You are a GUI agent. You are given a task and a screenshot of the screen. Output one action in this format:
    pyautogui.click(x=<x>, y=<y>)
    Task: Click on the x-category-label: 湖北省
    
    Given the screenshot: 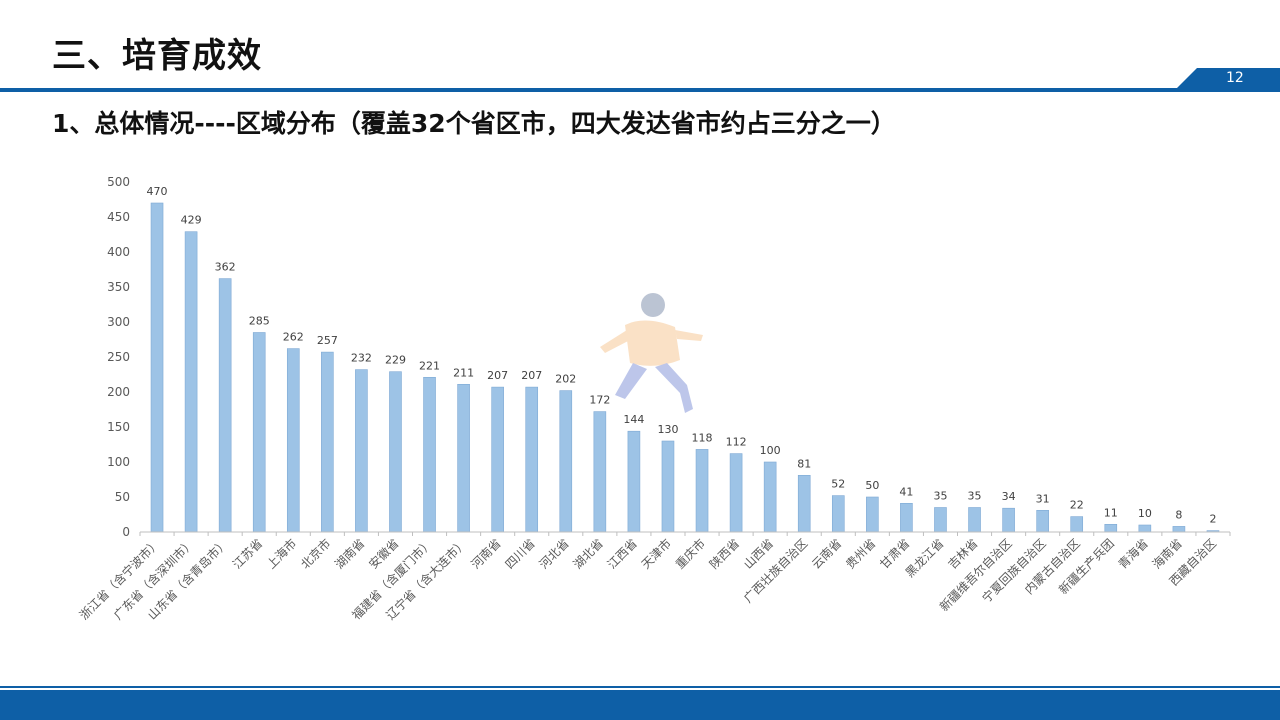 What is the action you would take?
    pyautogui.click(x=588, y=554)
    